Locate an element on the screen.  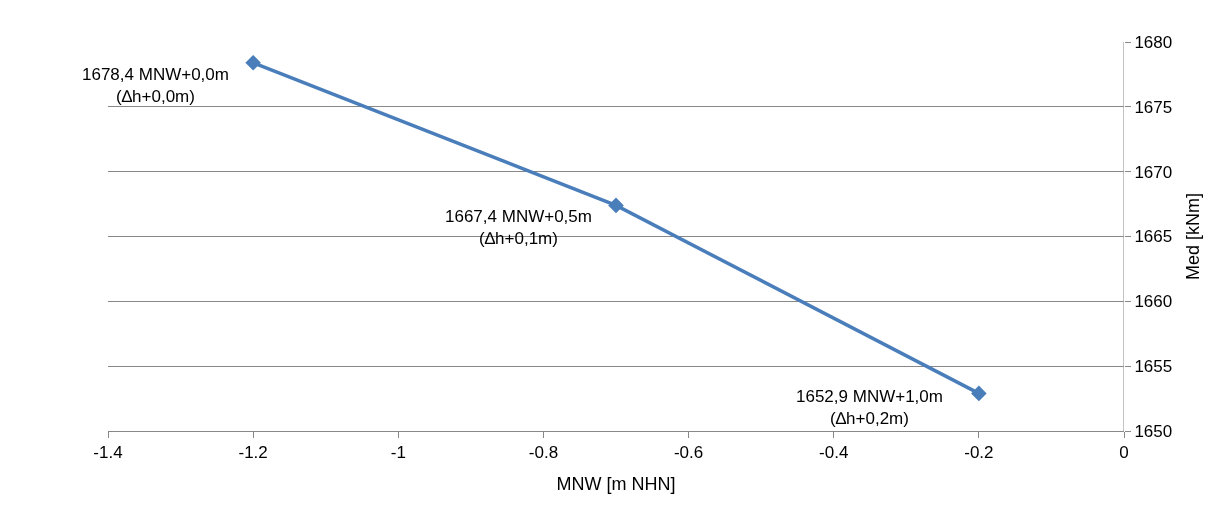
annotation: 1678,4 MNW+0,0m (∆h+0,0m) is located at coordinates (155, 86).